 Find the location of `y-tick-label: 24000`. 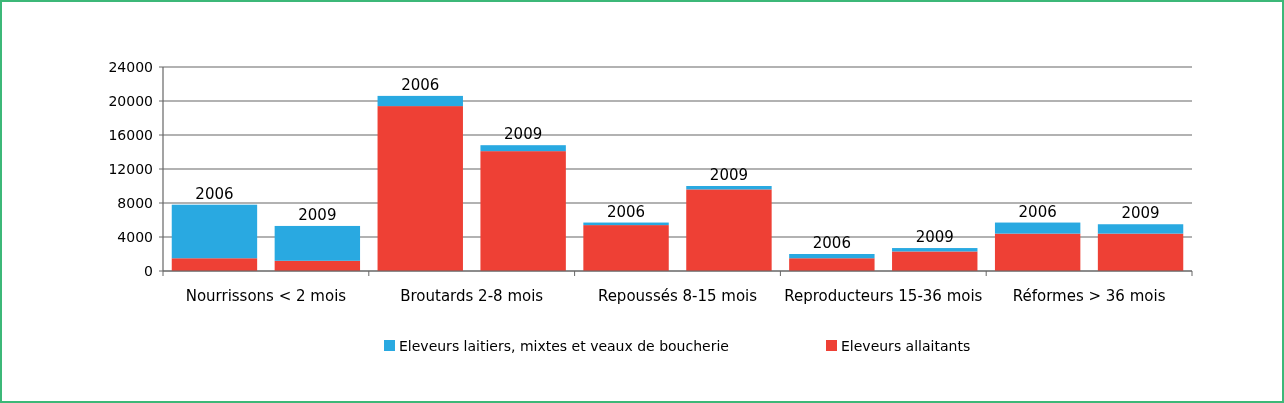

y-tick-label: 24000 is located at coordinates (130, 66).